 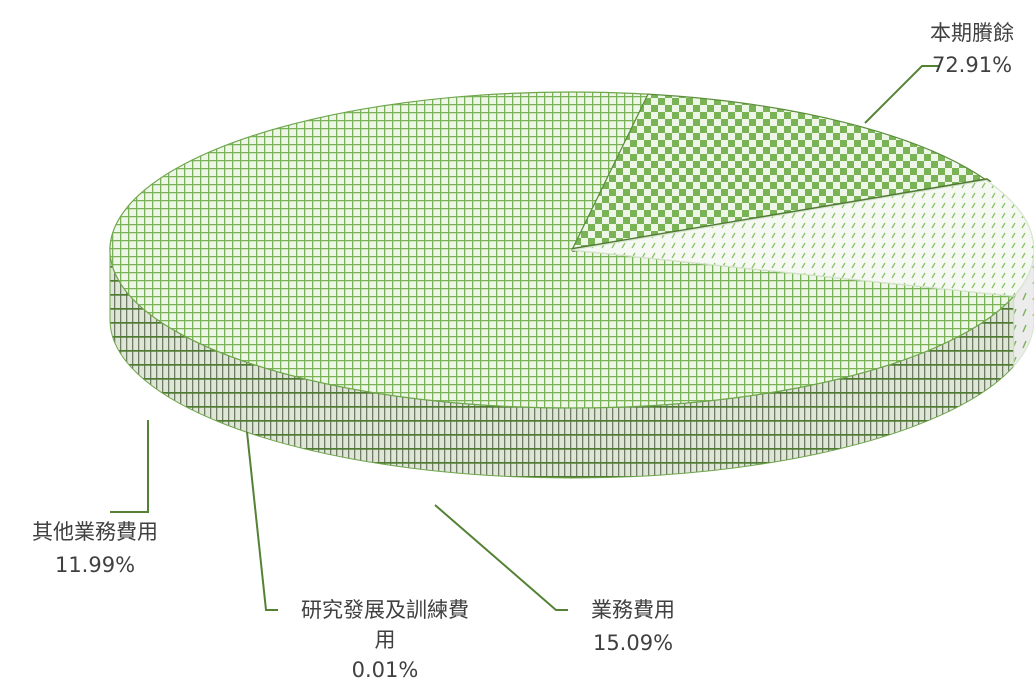 I want to click on data-label: 研究發展及訓練費, so click(x=385, y=610).